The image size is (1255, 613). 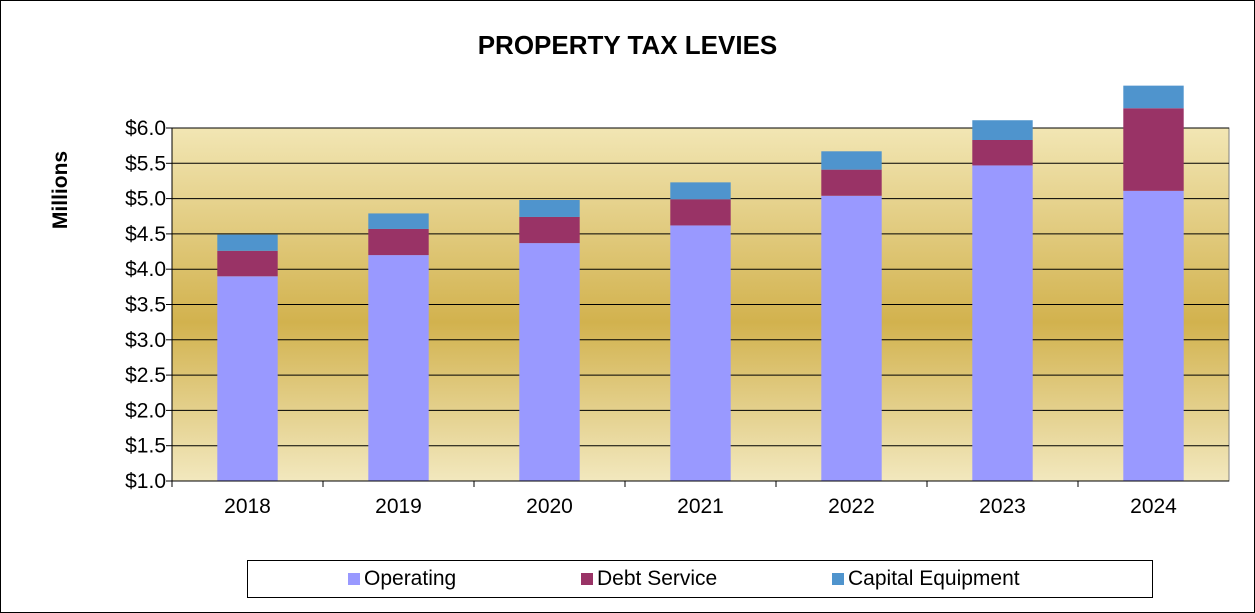 What do you see at coordinates (700, 191) in the screenshot?
I see `bar-capital-equipment-2021` at bounding box center [700, 191].